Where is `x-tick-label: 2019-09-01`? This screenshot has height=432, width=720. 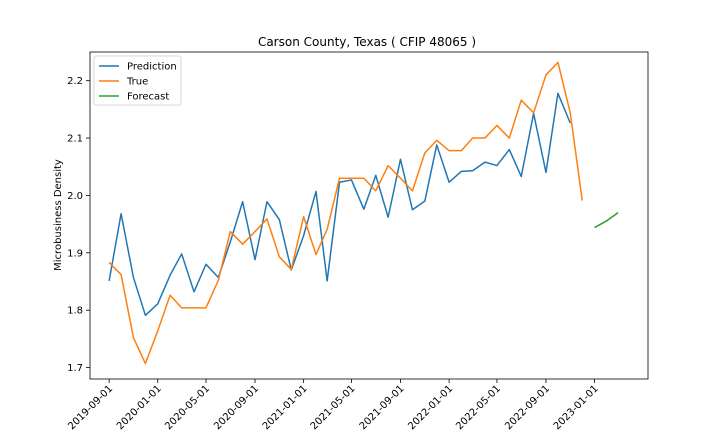 x-tick-label: 2019-09-01 is located at coordinates (90, 407).